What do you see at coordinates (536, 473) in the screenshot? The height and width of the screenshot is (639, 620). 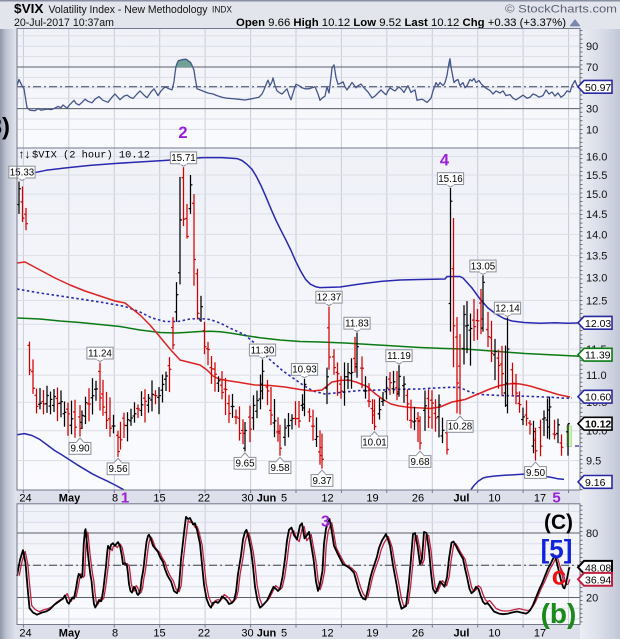 I see `svg-text: 9.50` at bounding box center [536, 473].